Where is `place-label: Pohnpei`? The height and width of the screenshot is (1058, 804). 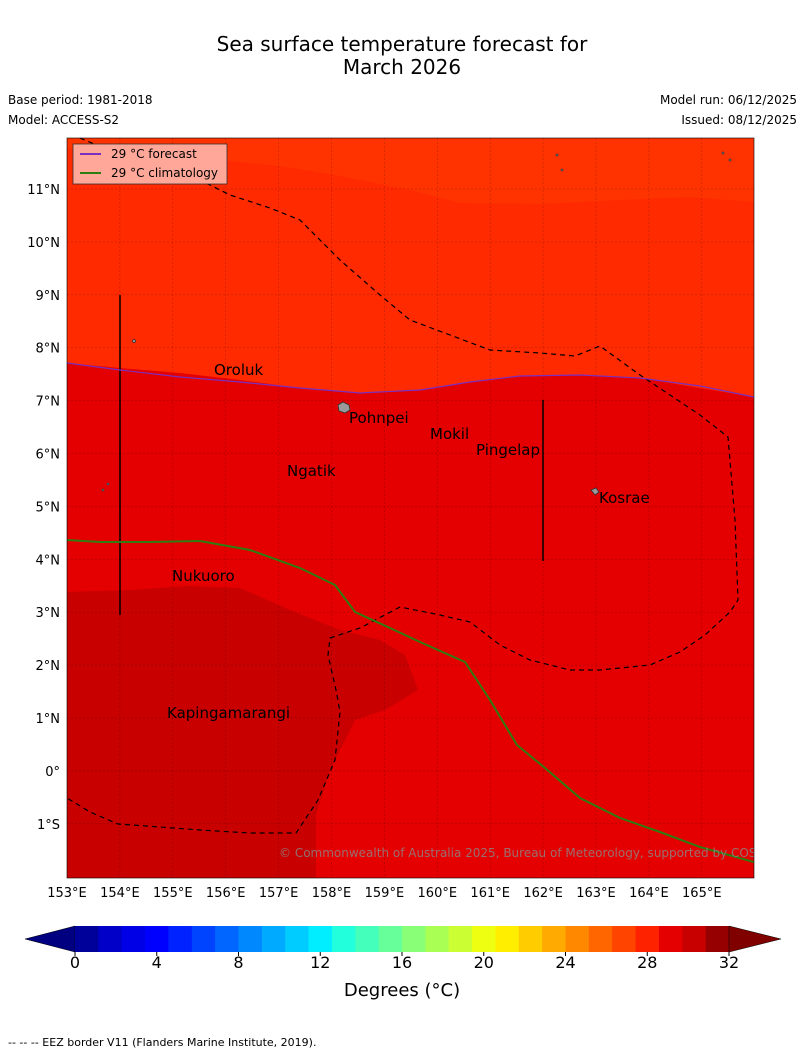 place-label: Pohnpei is located at coordinates (379, 418).